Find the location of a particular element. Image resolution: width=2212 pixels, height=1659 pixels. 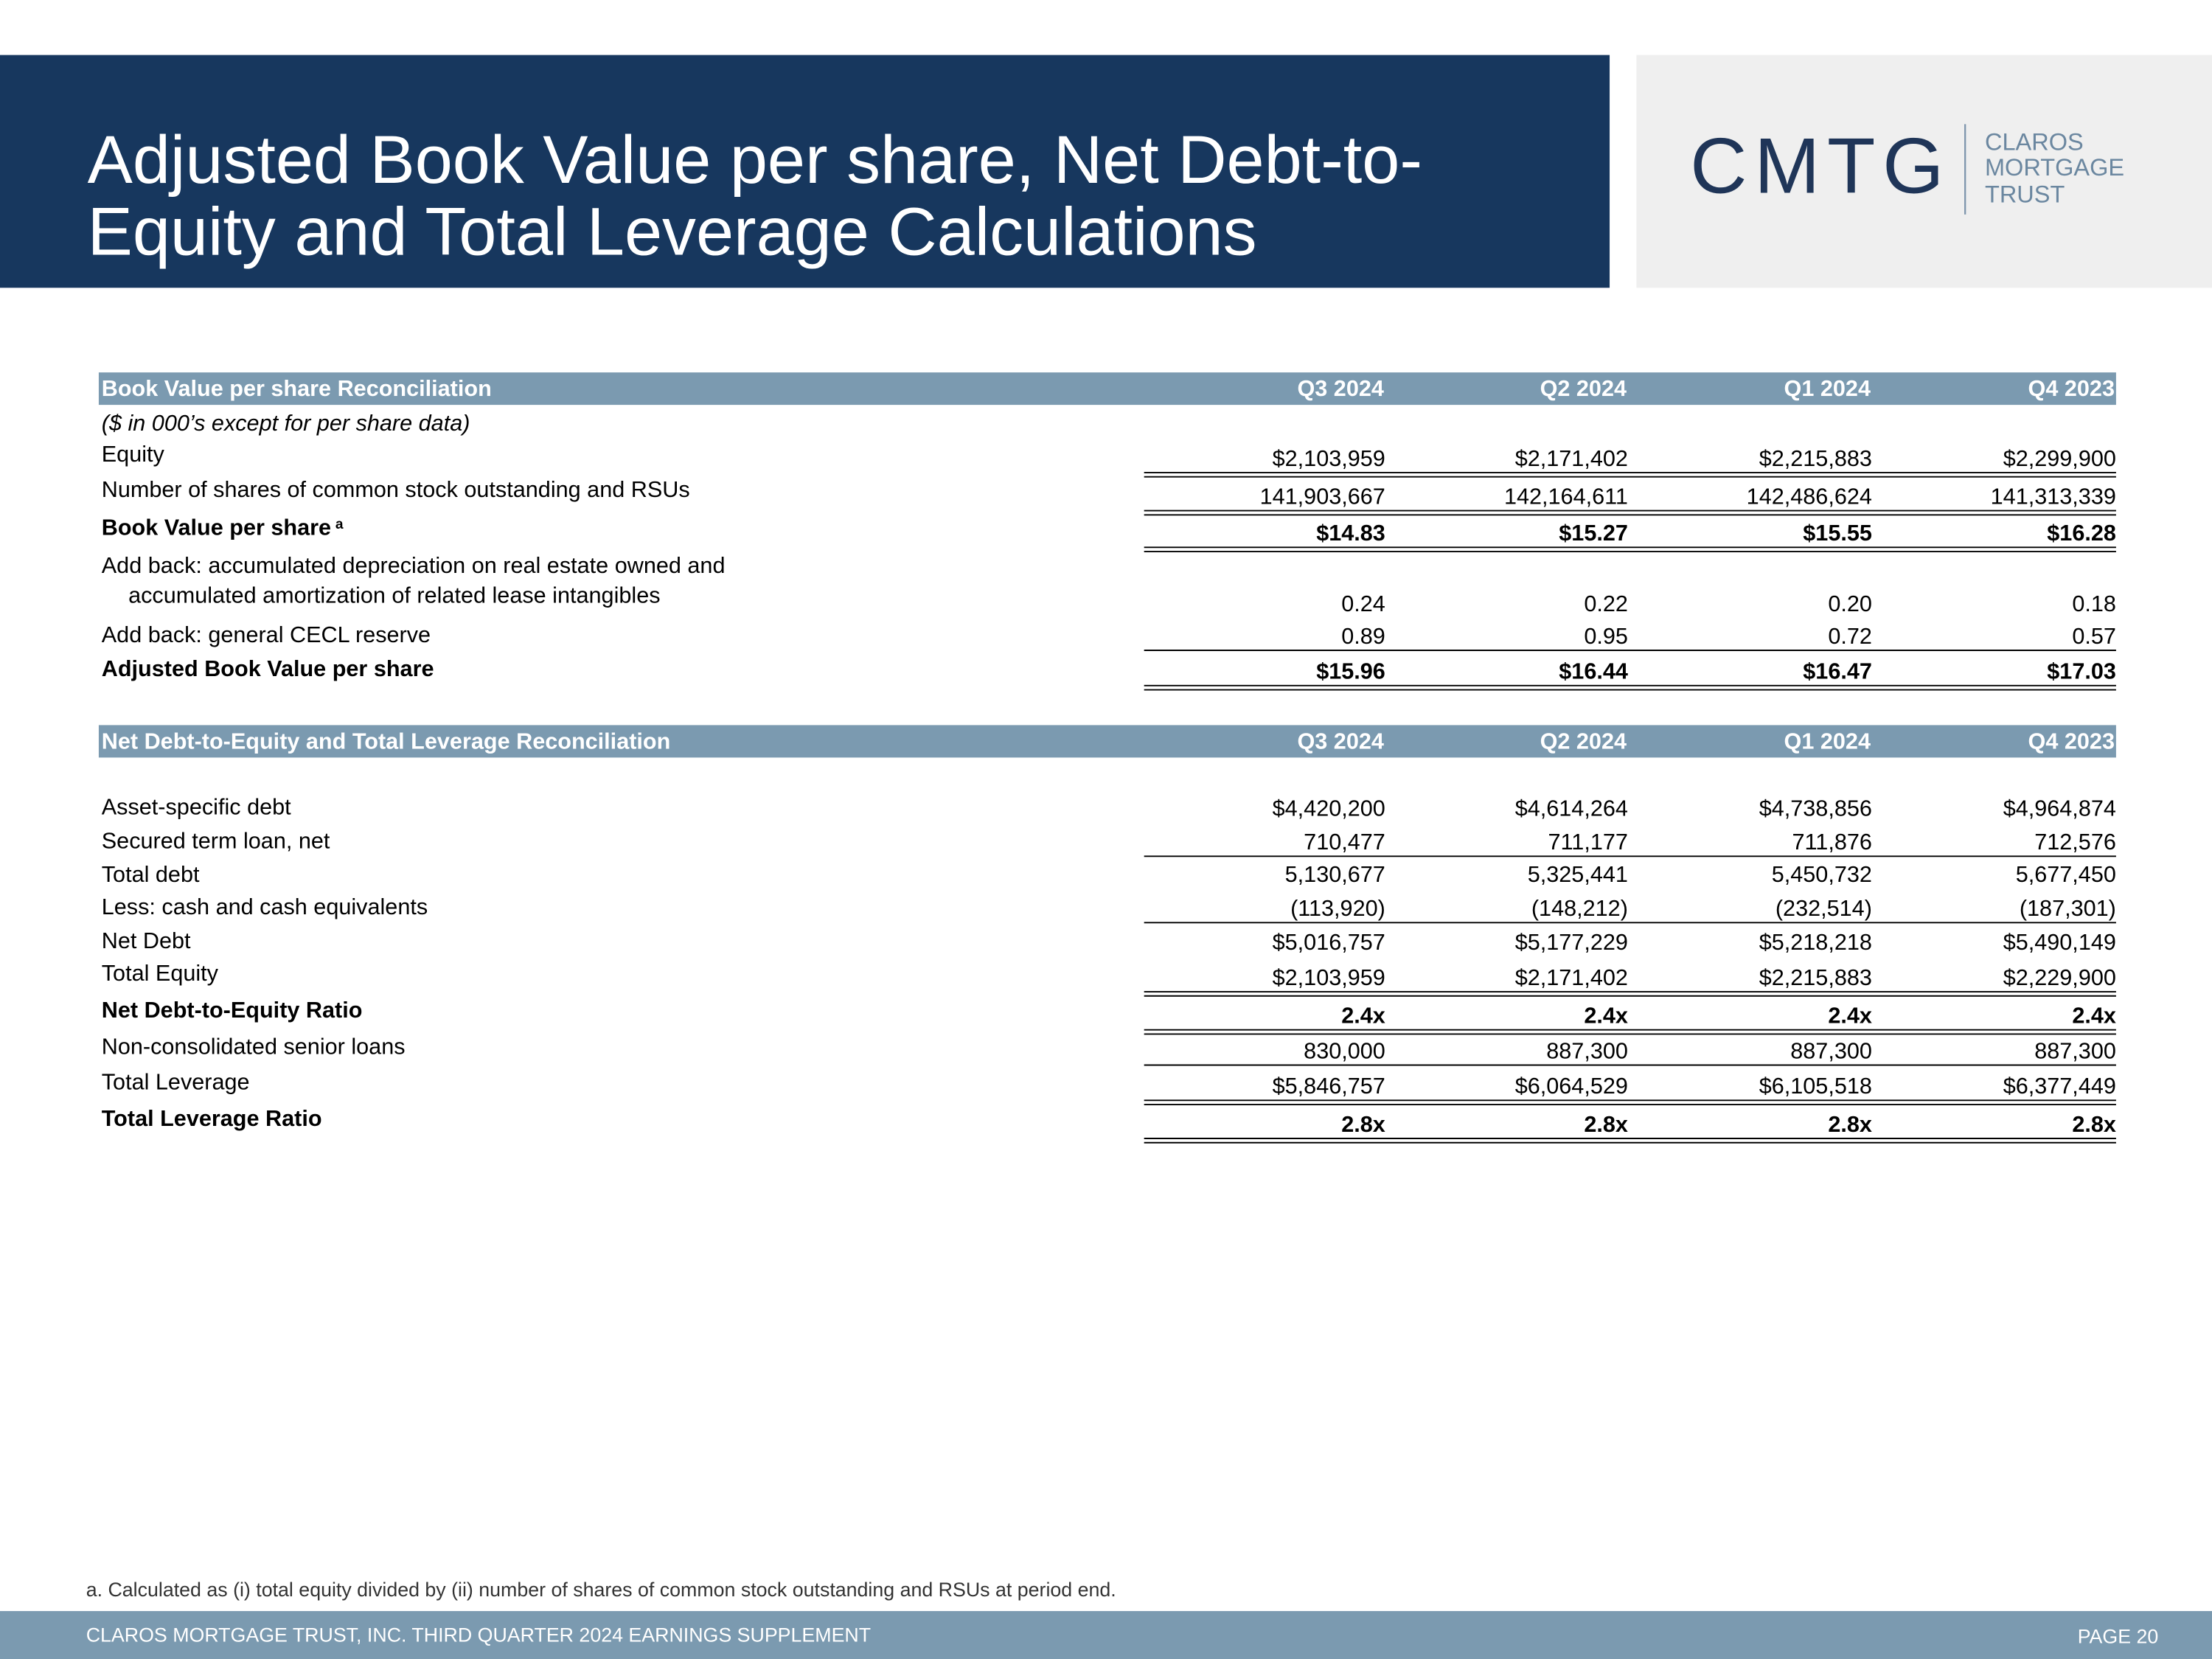

cell-value: $2,229,900 is located at coordinates (2059, 977).